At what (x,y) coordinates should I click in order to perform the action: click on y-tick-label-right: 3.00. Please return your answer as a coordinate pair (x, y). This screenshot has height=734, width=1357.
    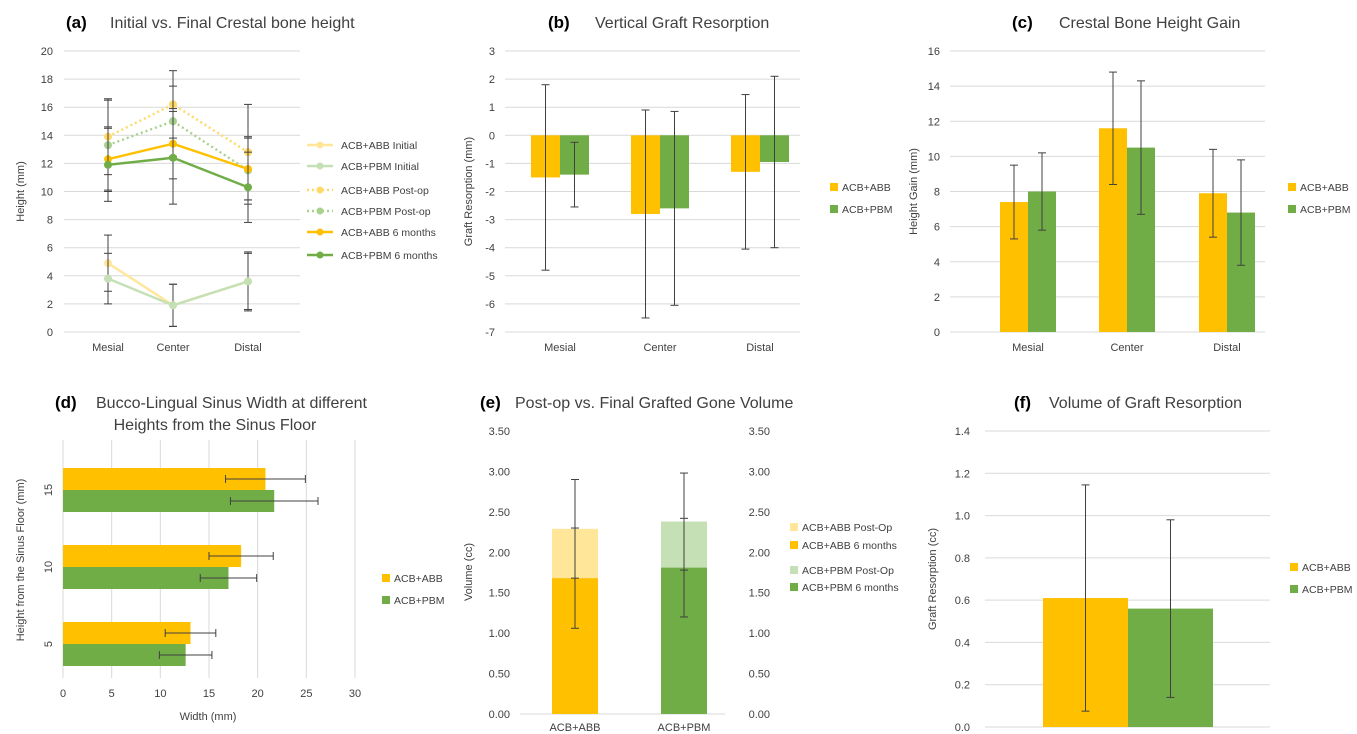
    Looking at the image, I should click on (759, 472).